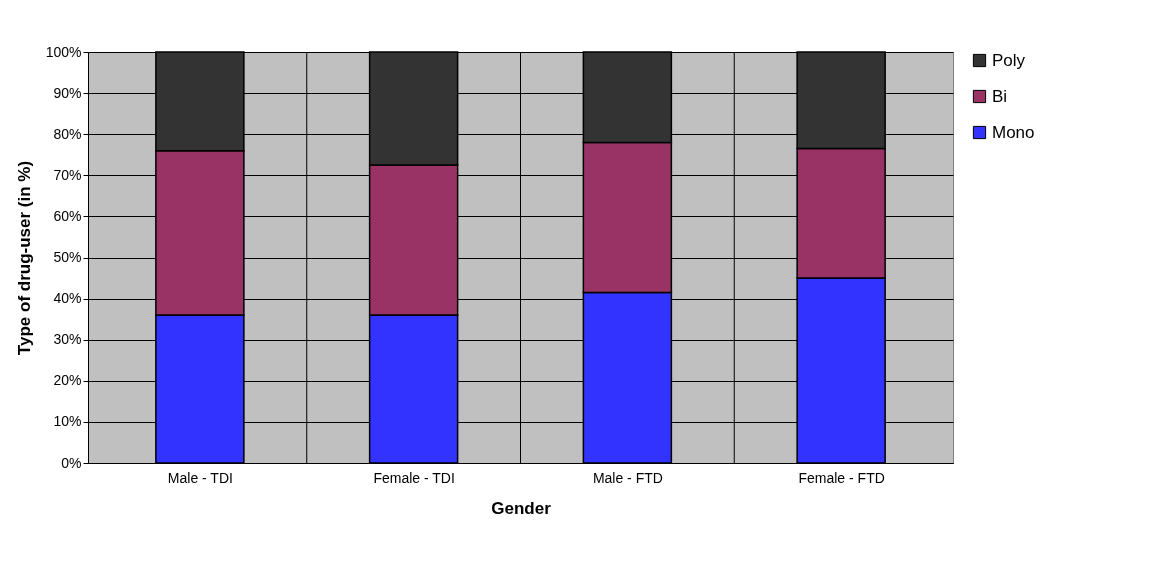 The height and width of the screenshot is (570, 1174). Describe the element at coordinates (67, 339) in the screenshot. I see `y-tick-label: 30%` at that location.